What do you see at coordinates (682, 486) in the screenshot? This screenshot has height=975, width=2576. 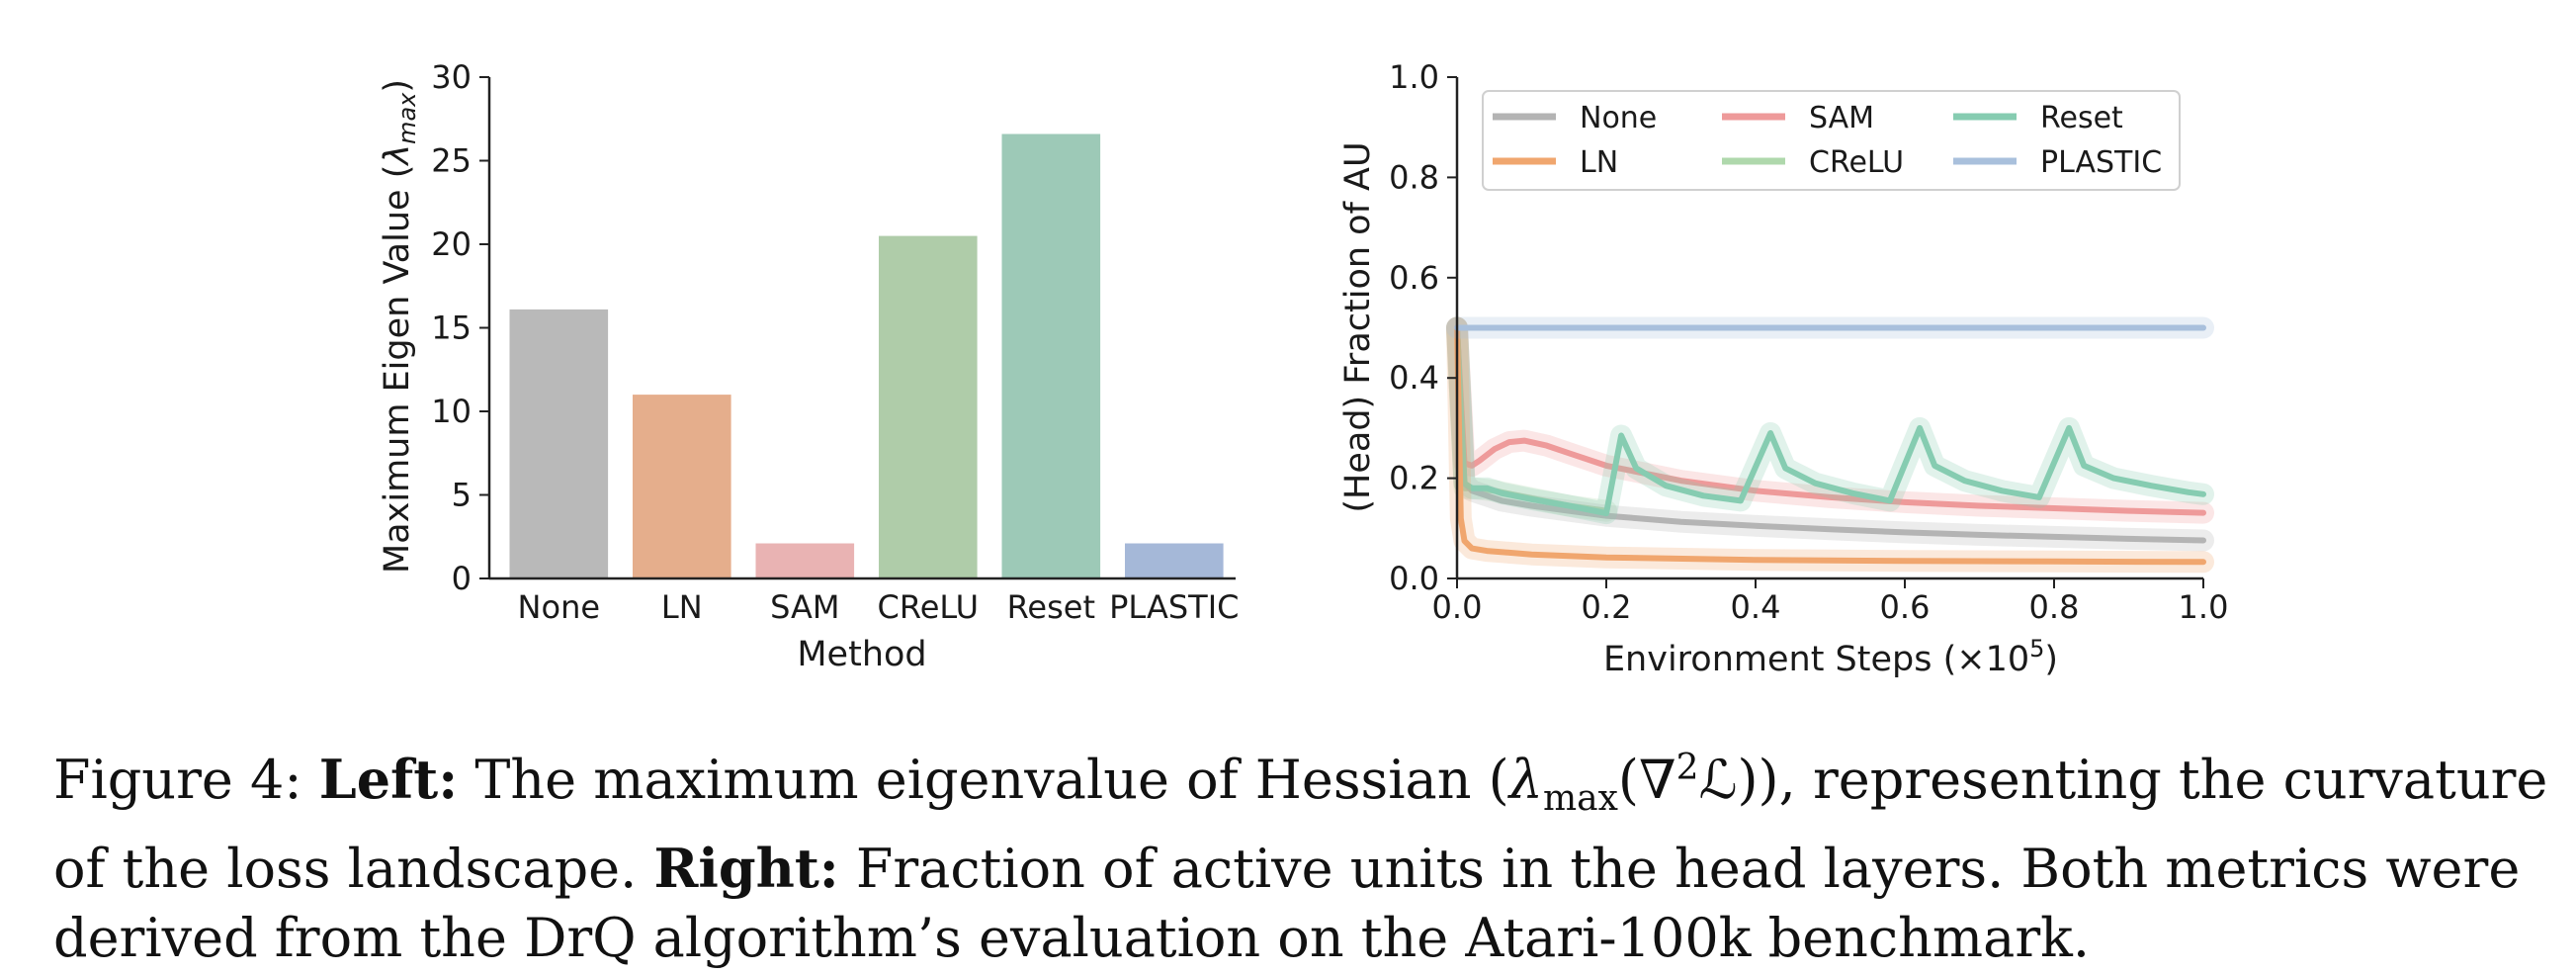 I see `bar-ln` at bounding box center [682, 486].